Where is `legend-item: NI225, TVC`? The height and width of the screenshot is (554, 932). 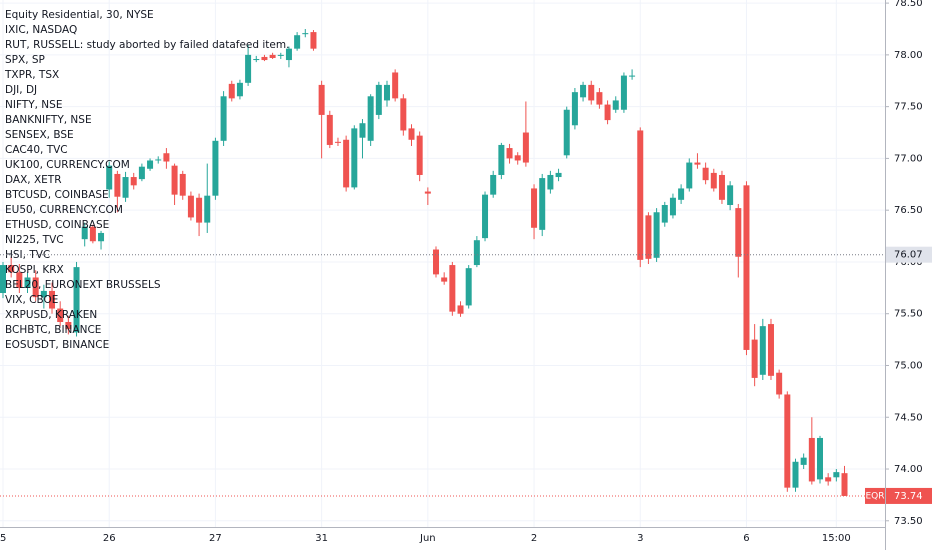
legend-item: NI225, TVC is located at coordinates (34, 240).